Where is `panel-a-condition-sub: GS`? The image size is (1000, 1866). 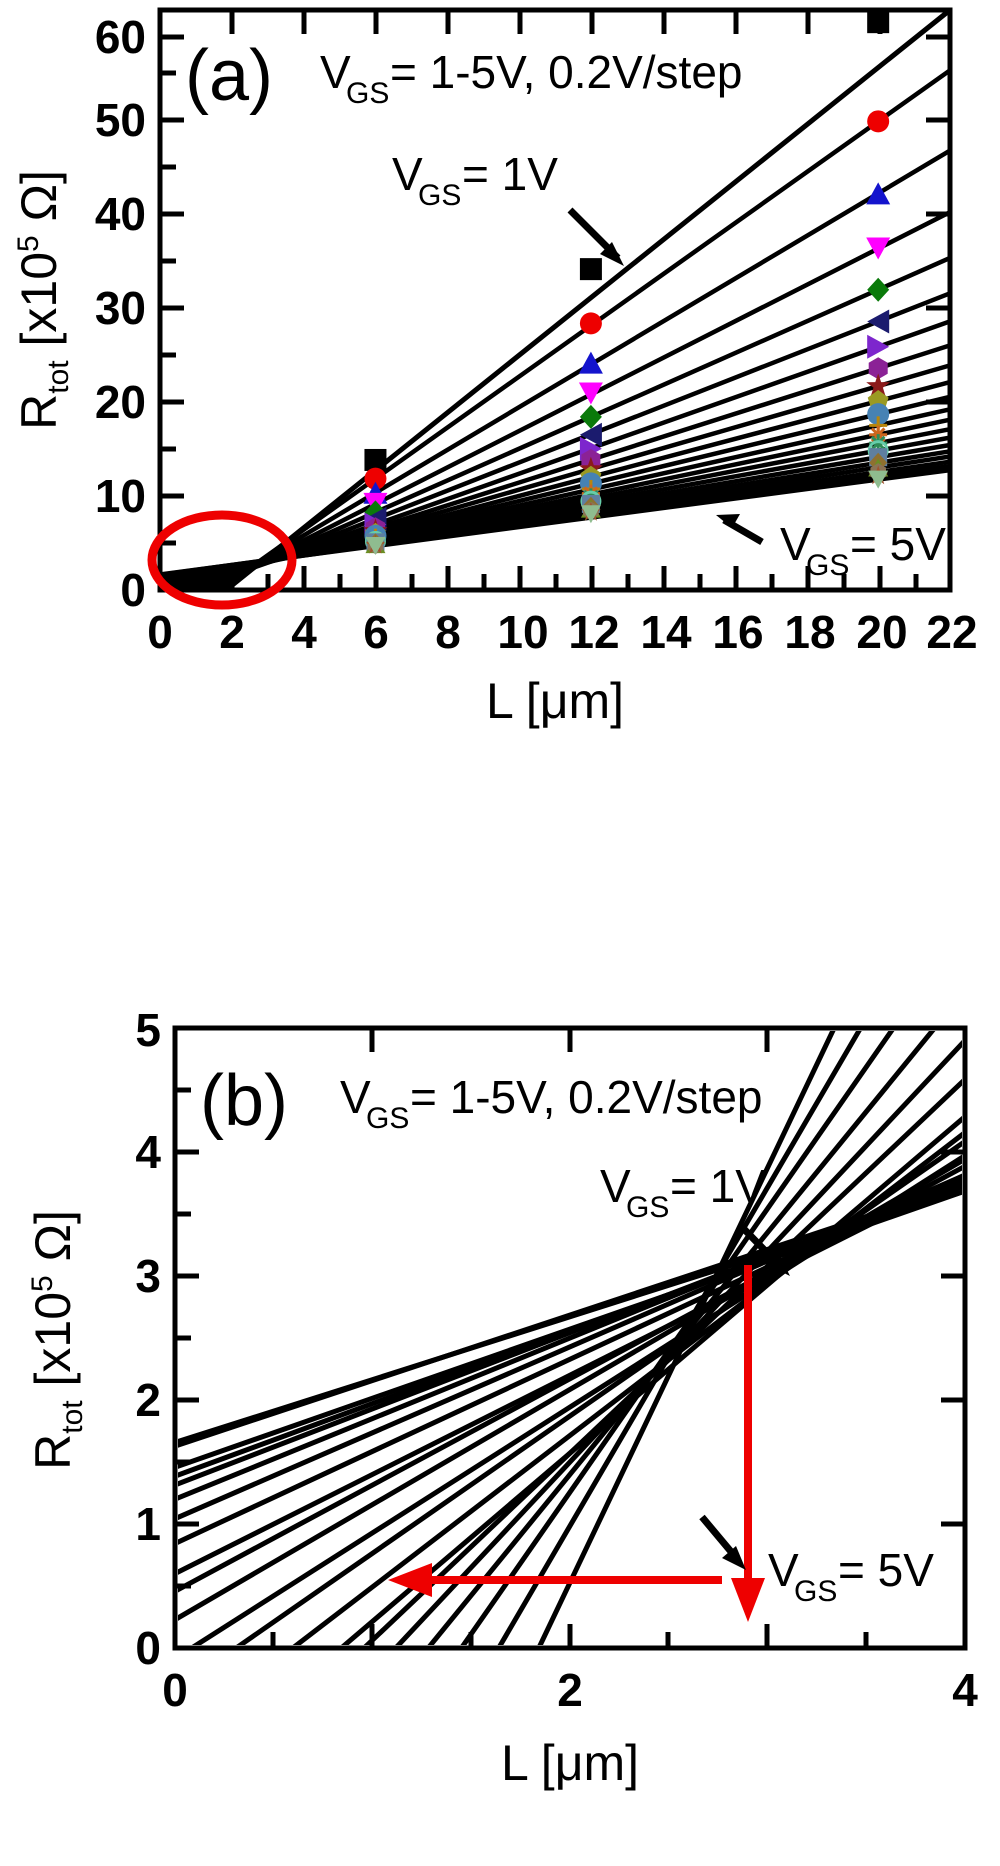
panel-a-condition-sub: GS is located at coordinates (367, 93).